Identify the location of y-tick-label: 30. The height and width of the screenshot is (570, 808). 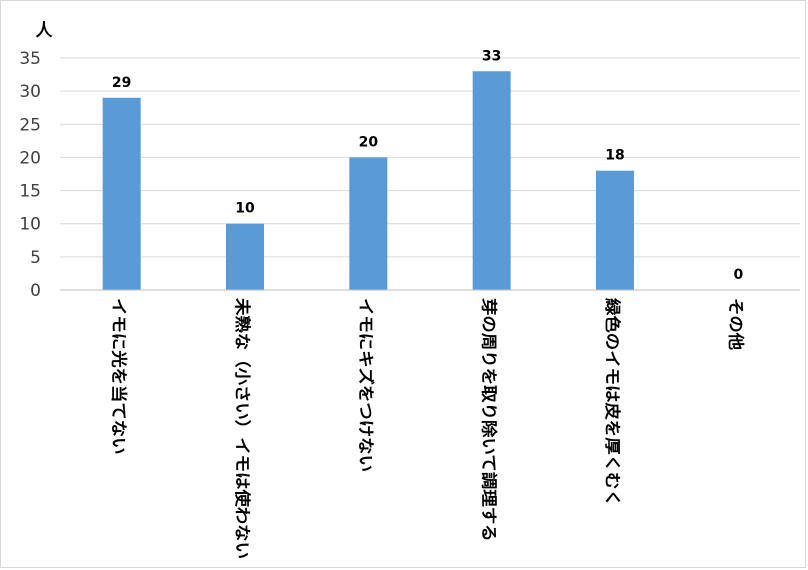
(30, 92).